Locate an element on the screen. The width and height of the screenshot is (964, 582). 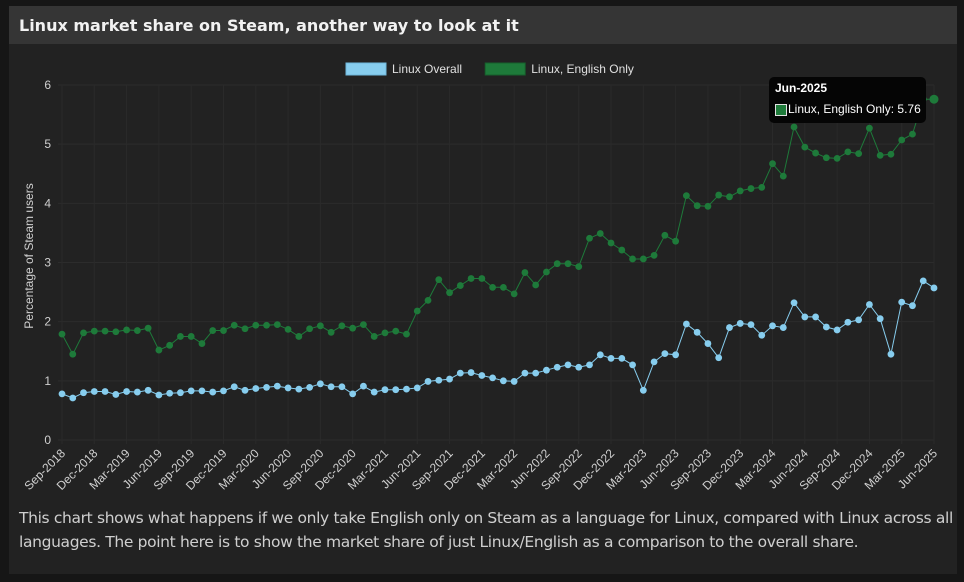
chart-legend: Linux Overall Linux, English Only is located at coordinates (489, 69).